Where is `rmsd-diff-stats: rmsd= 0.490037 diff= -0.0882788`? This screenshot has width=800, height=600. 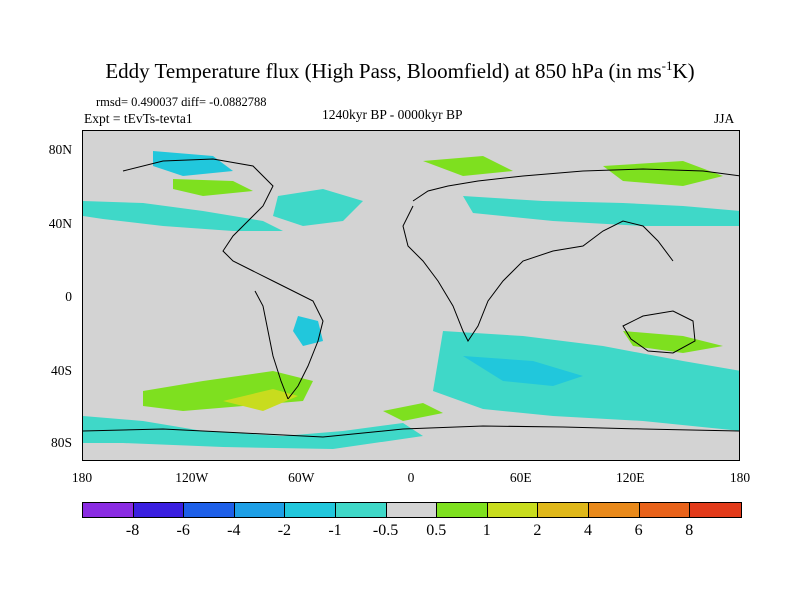 rmsd-diff-stats: rmsd= 0.490037 diff= -0.0882788 is located at coordinates (181, 102).